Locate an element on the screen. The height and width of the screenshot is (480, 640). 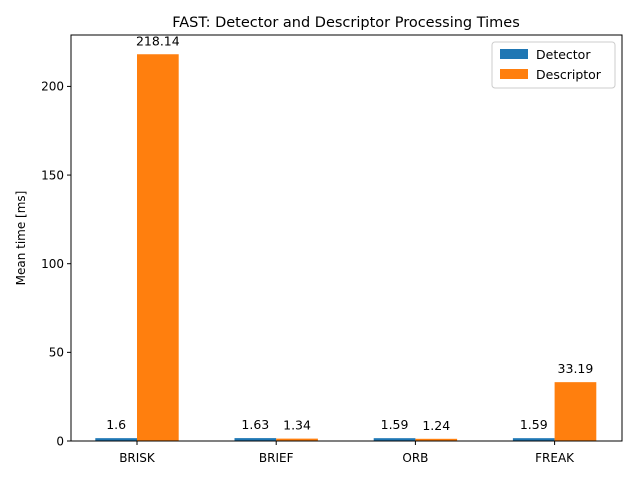
y-tick-label-200: 200 is located at coordinates (52, 87).